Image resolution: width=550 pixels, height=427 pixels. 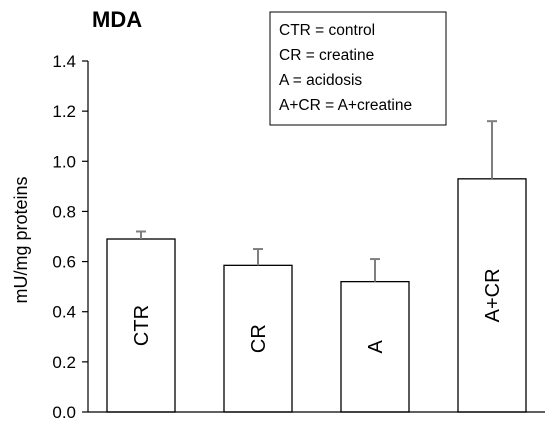 I want to click on legend-entry-a: A = acidosis, so click(x=320, y=80).